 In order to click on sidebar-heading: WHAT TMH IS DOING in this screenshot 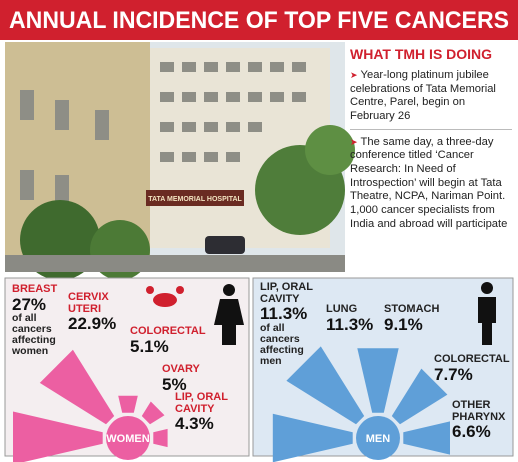, I will do `click(421, 54)`.